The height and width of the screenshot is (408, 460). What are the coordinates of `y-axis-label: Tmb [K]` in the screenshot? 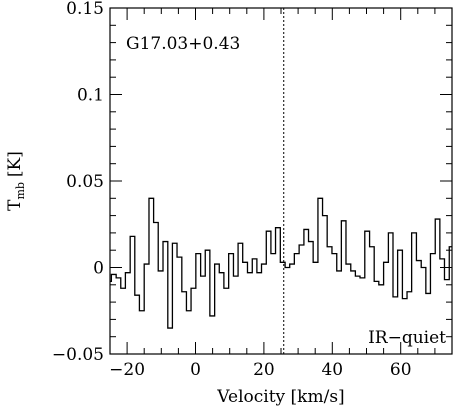 It's located at (16, 181).